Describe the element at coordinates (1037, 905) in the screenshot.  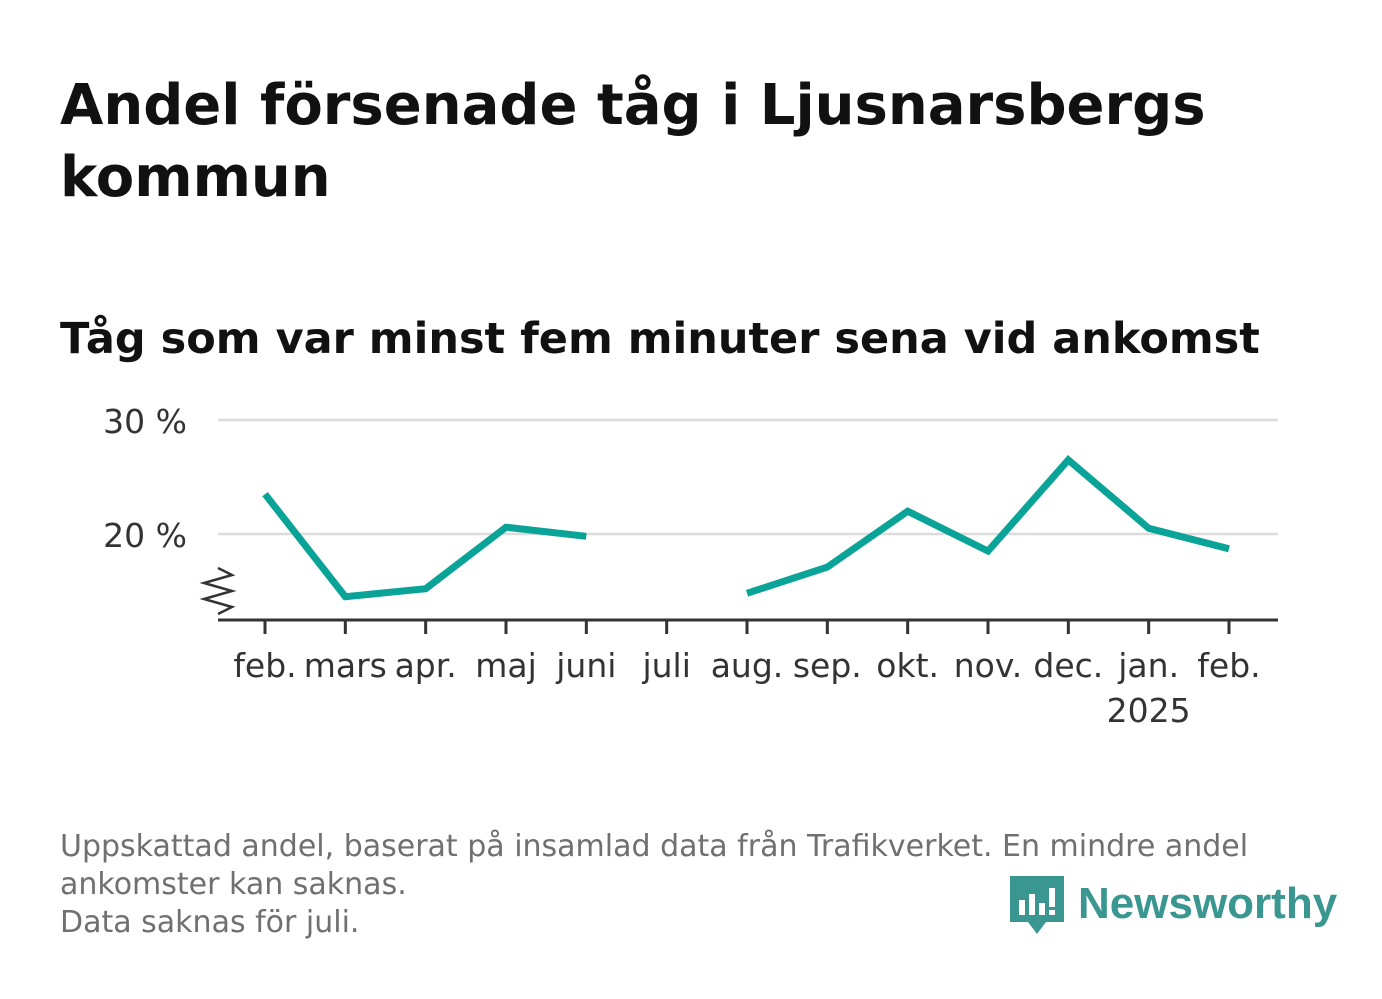
I see `newsworthy-logo-icon` at that location.